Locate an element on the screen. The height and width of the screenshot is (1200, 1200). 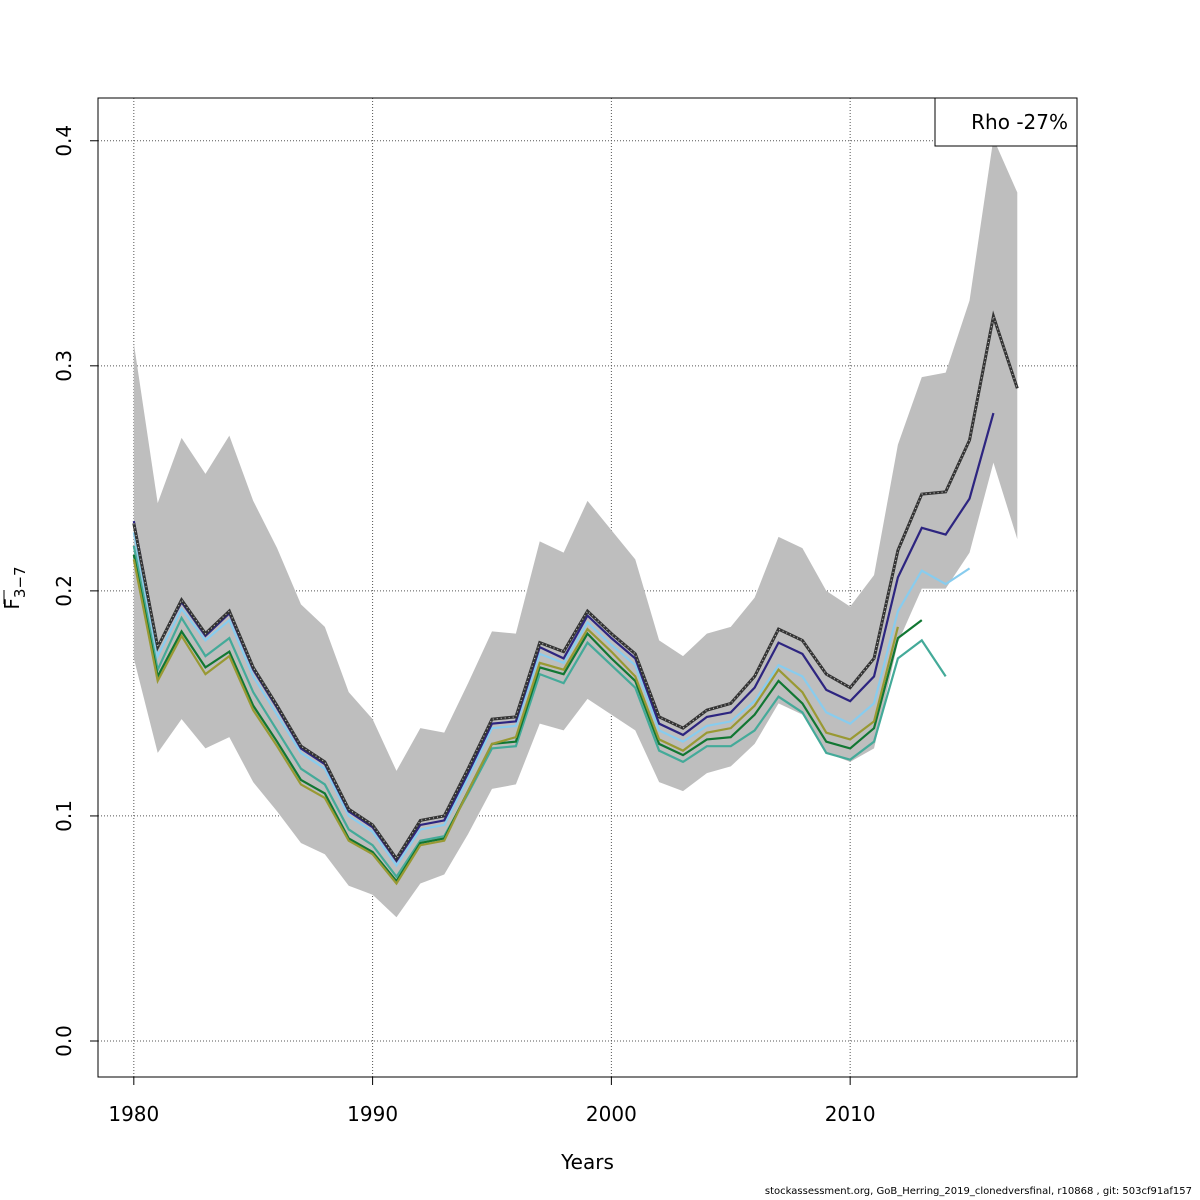
y-axis-title: F3−7 is located at coordinates (14, 587).